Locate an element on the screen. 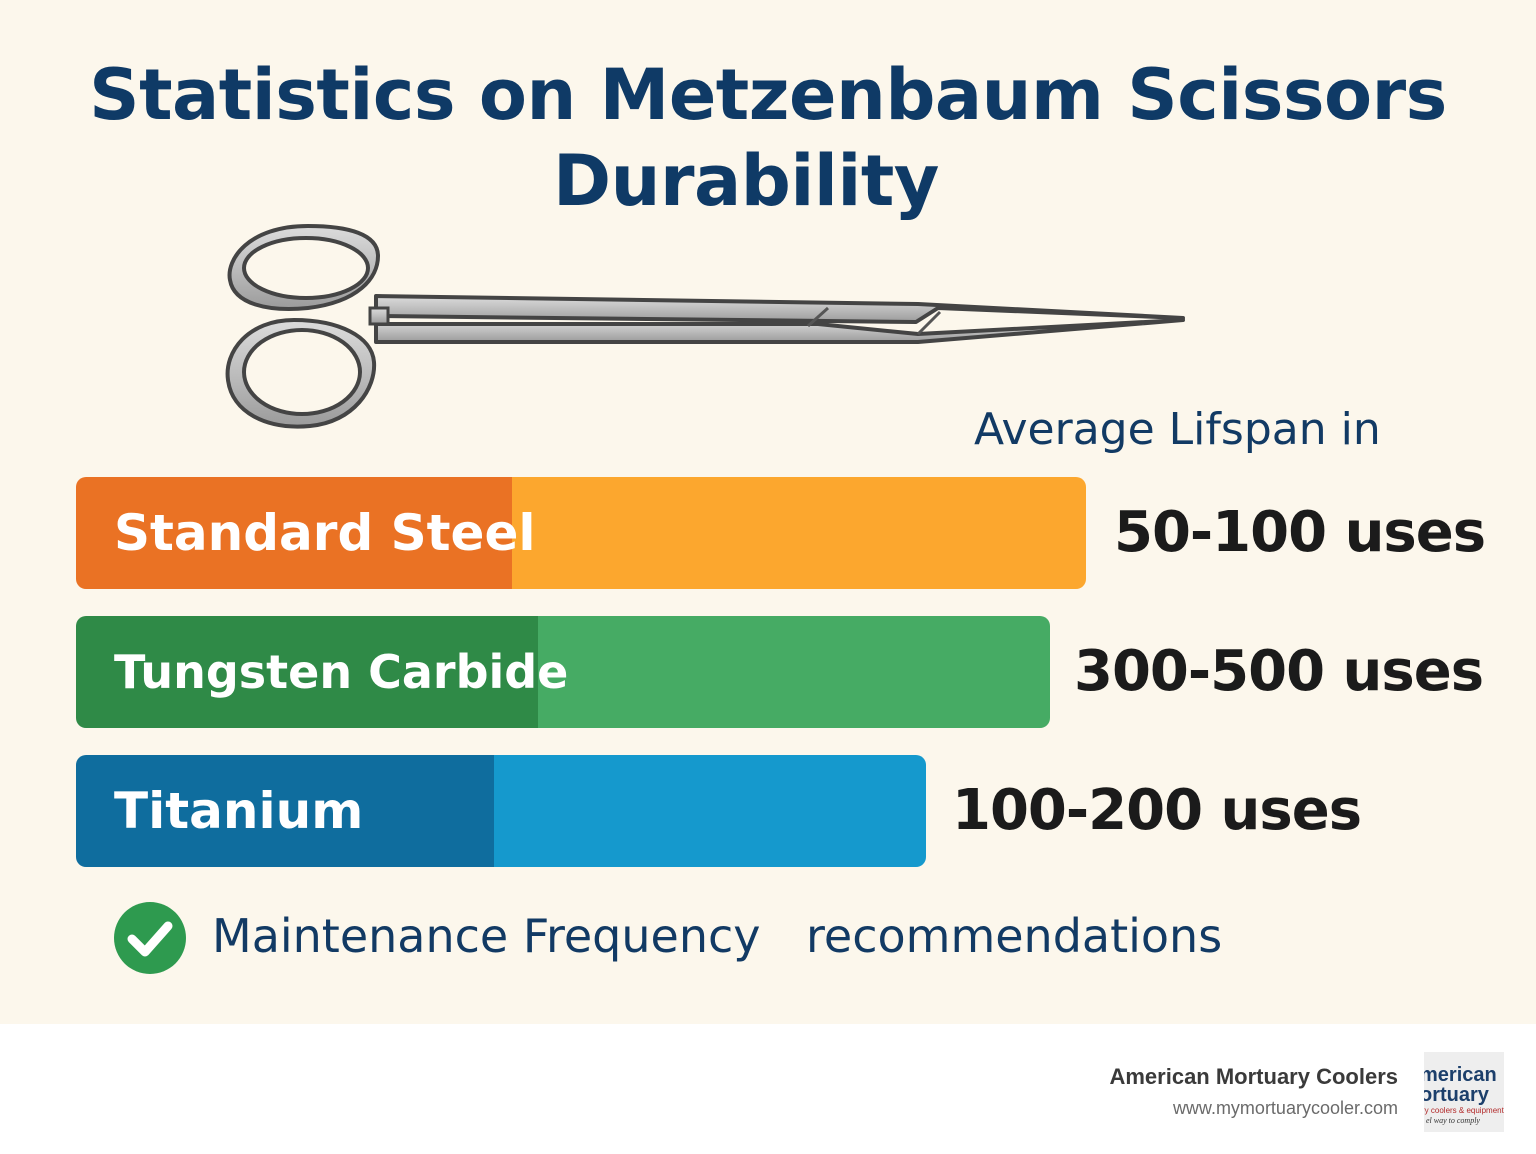  checkmark-circle-icon is located at coordinates (150, 938).